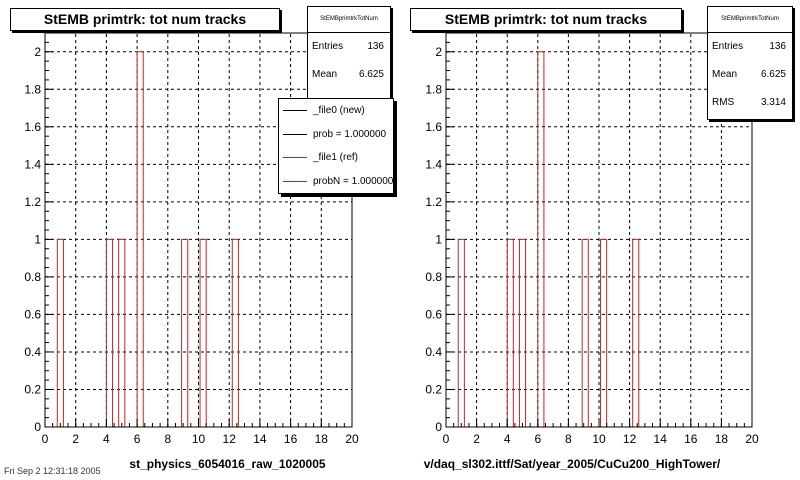 This screenshot has height=480, width=800. Describe the element at coordinates (137, 439) in the screenshot. I see `left-xtick-label: 6` at that location.